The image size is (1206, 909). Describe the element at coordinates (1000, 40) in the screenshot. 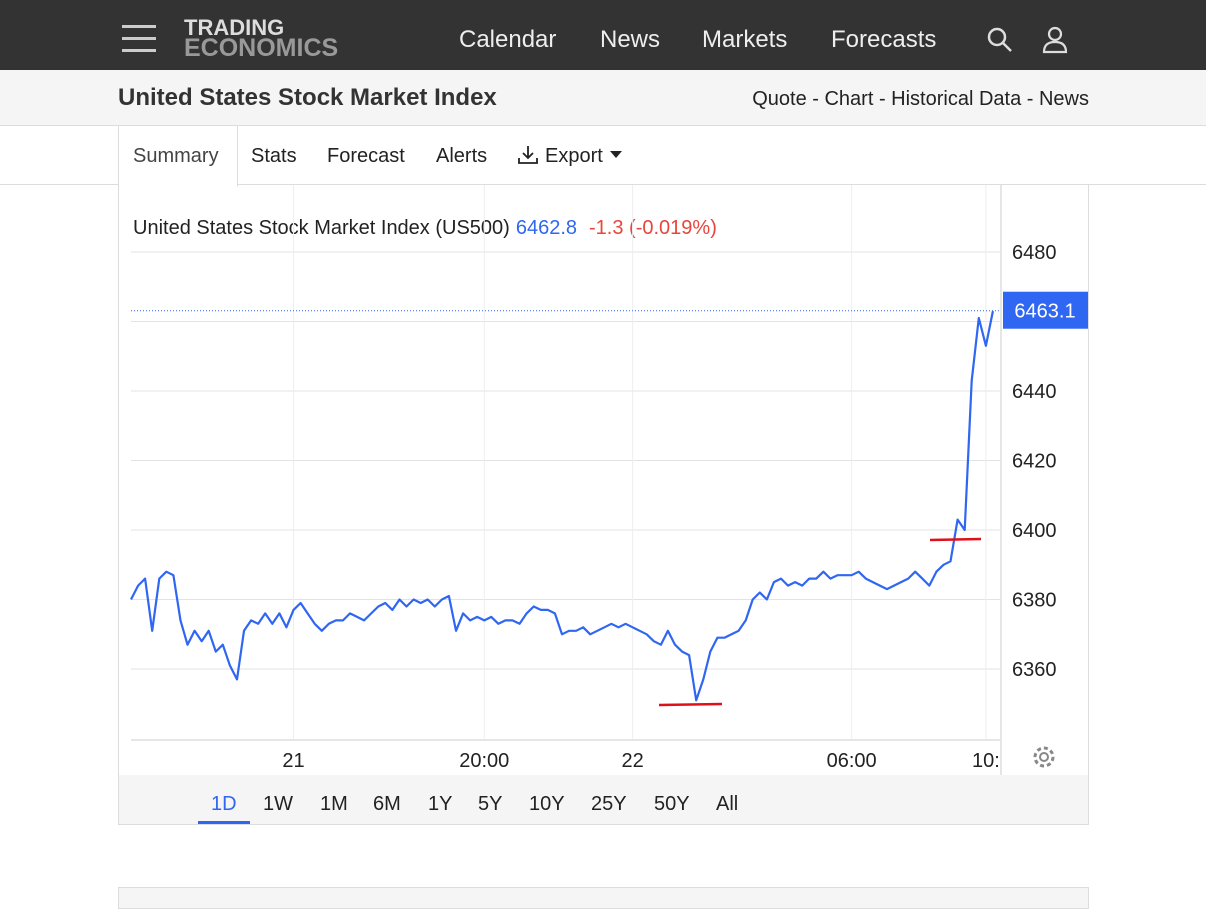

I see `search-icon` at that location.